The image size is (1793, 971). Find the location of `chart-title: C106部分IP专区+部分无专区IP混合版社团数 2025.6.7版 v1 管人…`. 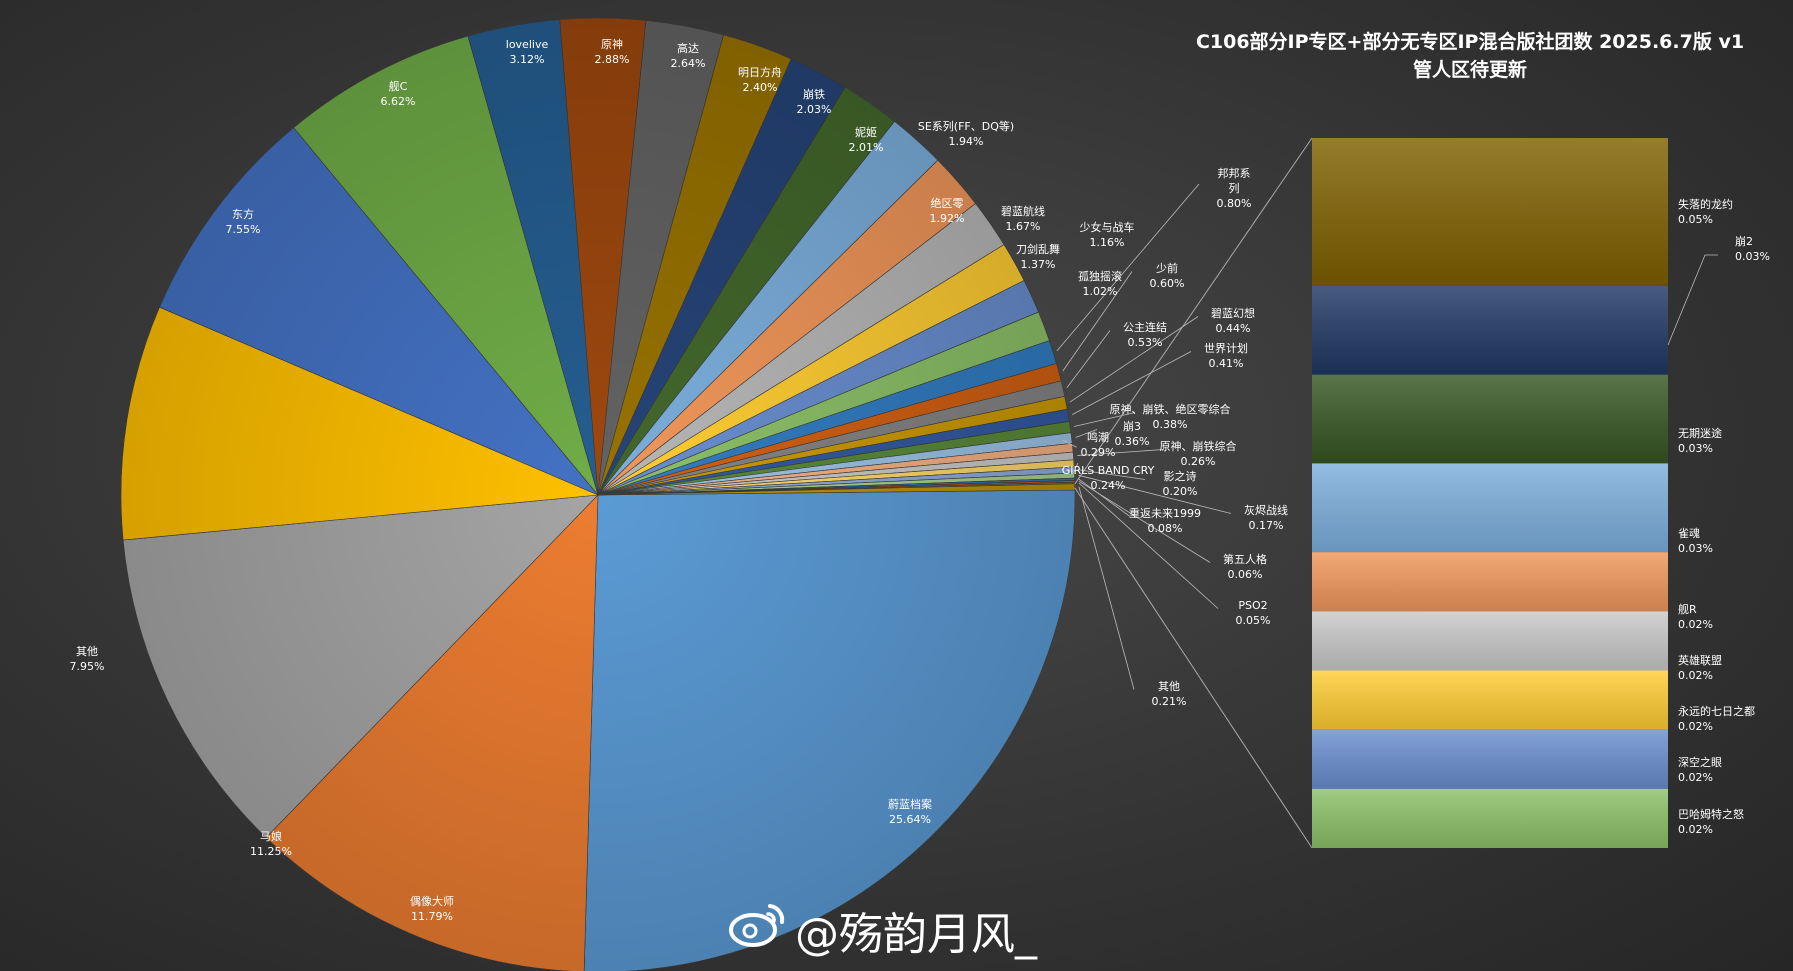

chart-title: C106部分IP专区+部分无专区IP混合版社团数 2025.6.7版 v1 管人… is located at coordinates (1470, 56).